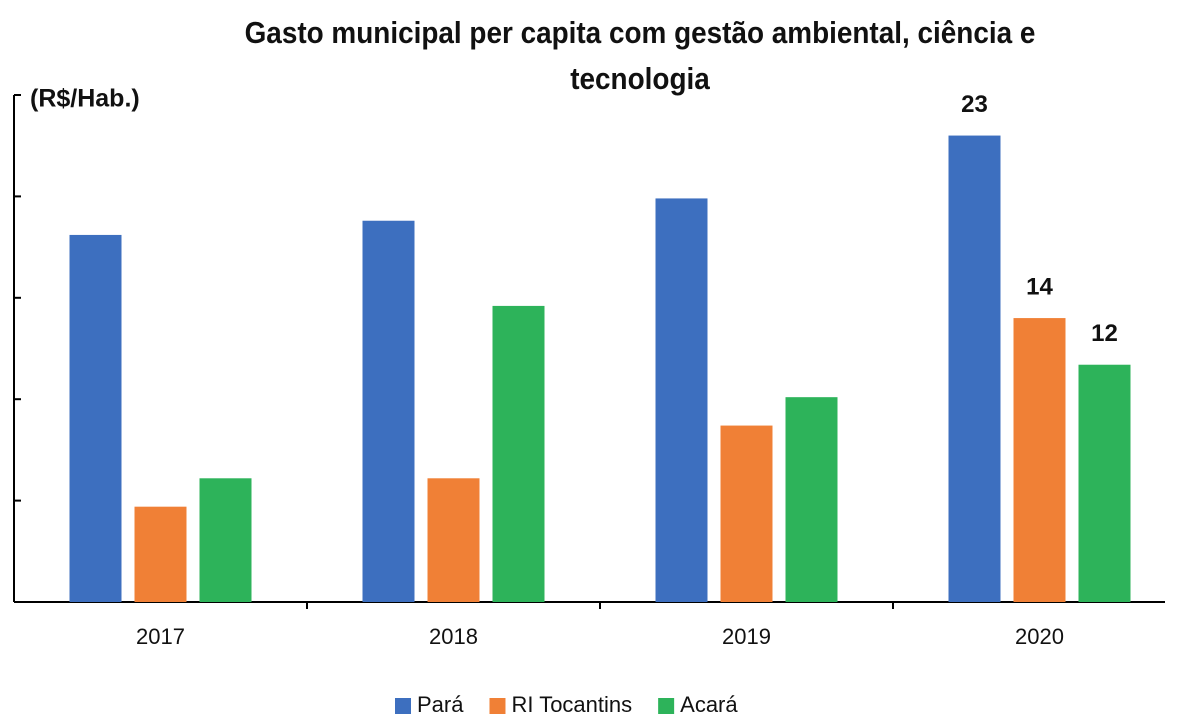  I want to click on legend-label: Acará, so click(709, 704).